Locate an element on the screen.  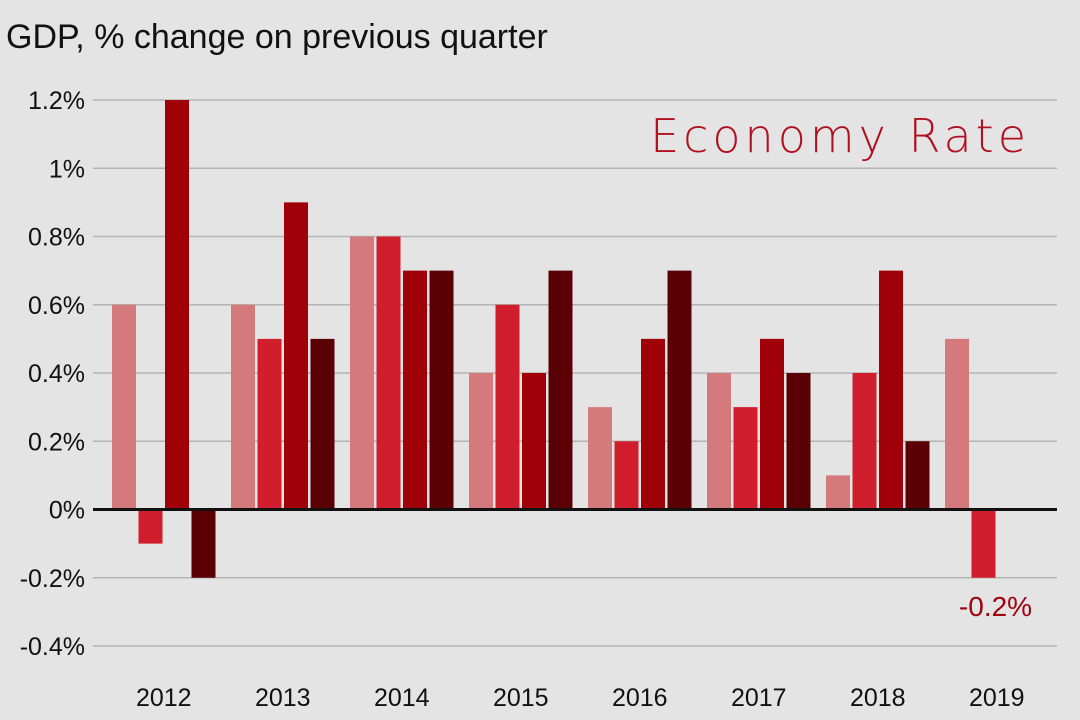
y-tick-label: 0.2% is located at coordinates (56, 442).